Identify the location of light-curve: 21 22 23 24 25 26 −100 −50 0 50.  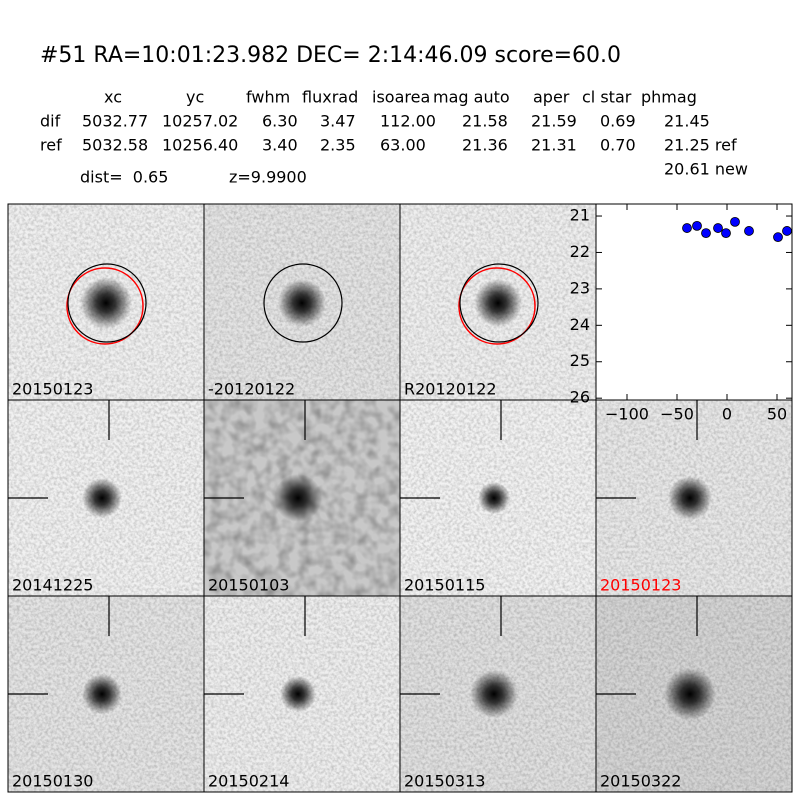
(681, 313).